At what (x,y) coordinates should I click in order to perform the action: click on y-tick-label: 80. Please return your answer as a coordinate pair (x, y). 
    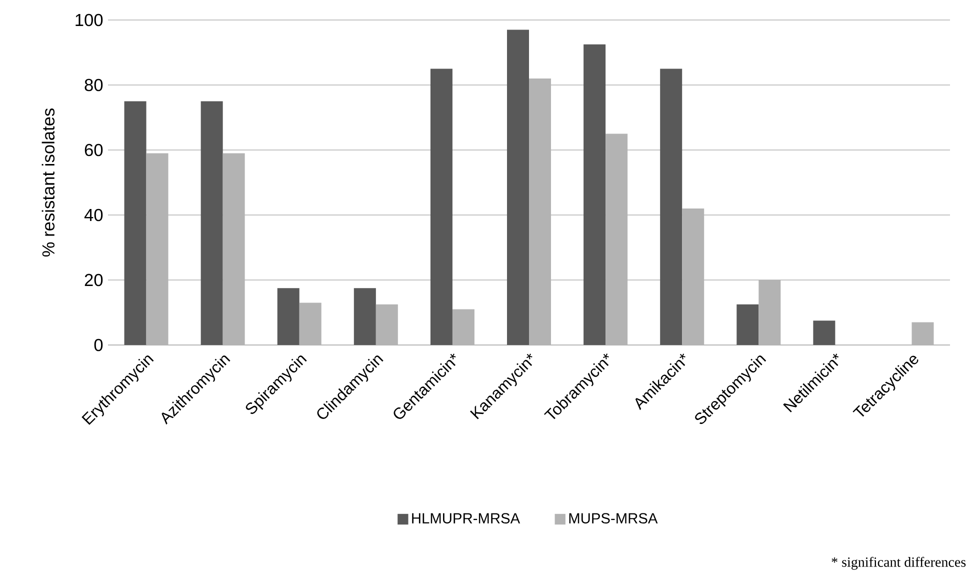
    Looking at the image, I should click on (93, 85).